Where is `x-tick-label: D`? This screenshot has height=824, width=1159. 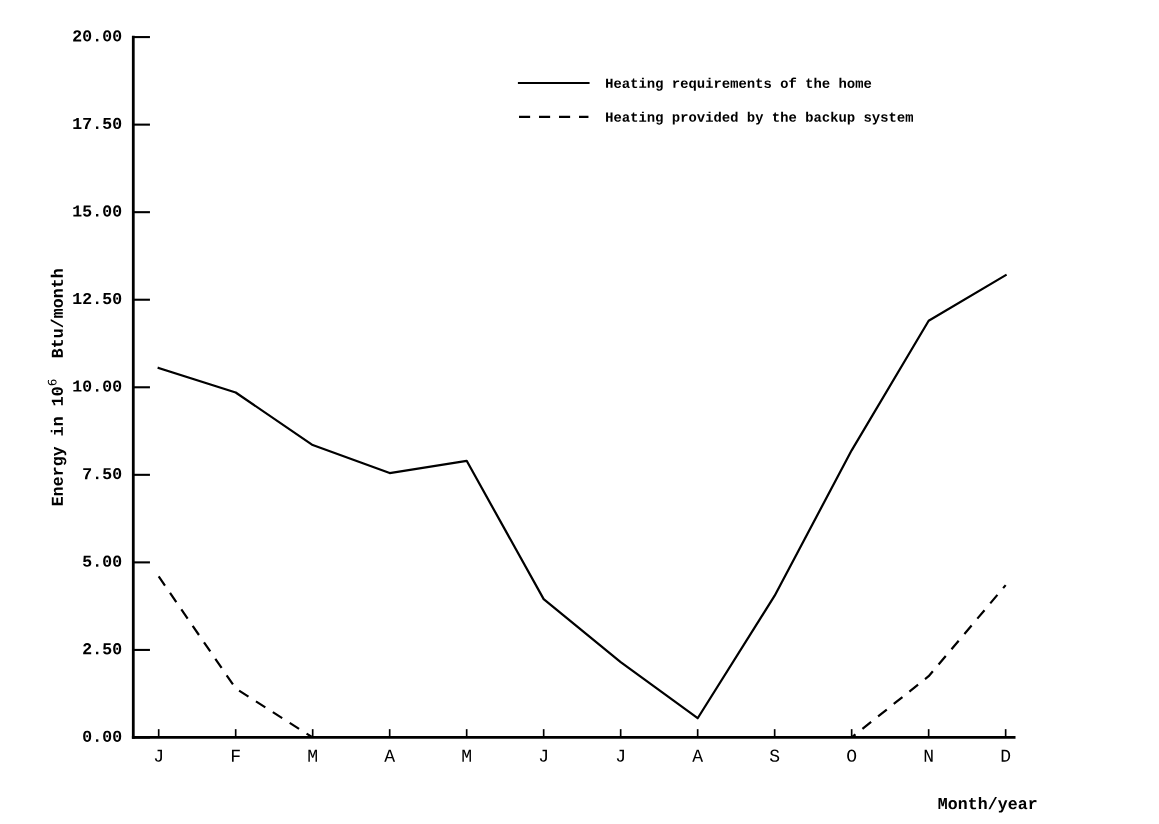 x-tick-label: D is located at coordinates (1006, 755).